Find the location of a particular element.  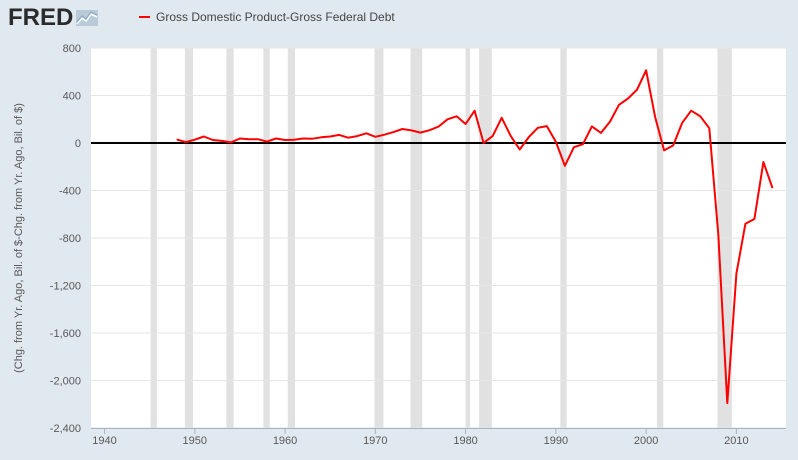

x-tick-label: 2000 is located at coordinates (646, 441).